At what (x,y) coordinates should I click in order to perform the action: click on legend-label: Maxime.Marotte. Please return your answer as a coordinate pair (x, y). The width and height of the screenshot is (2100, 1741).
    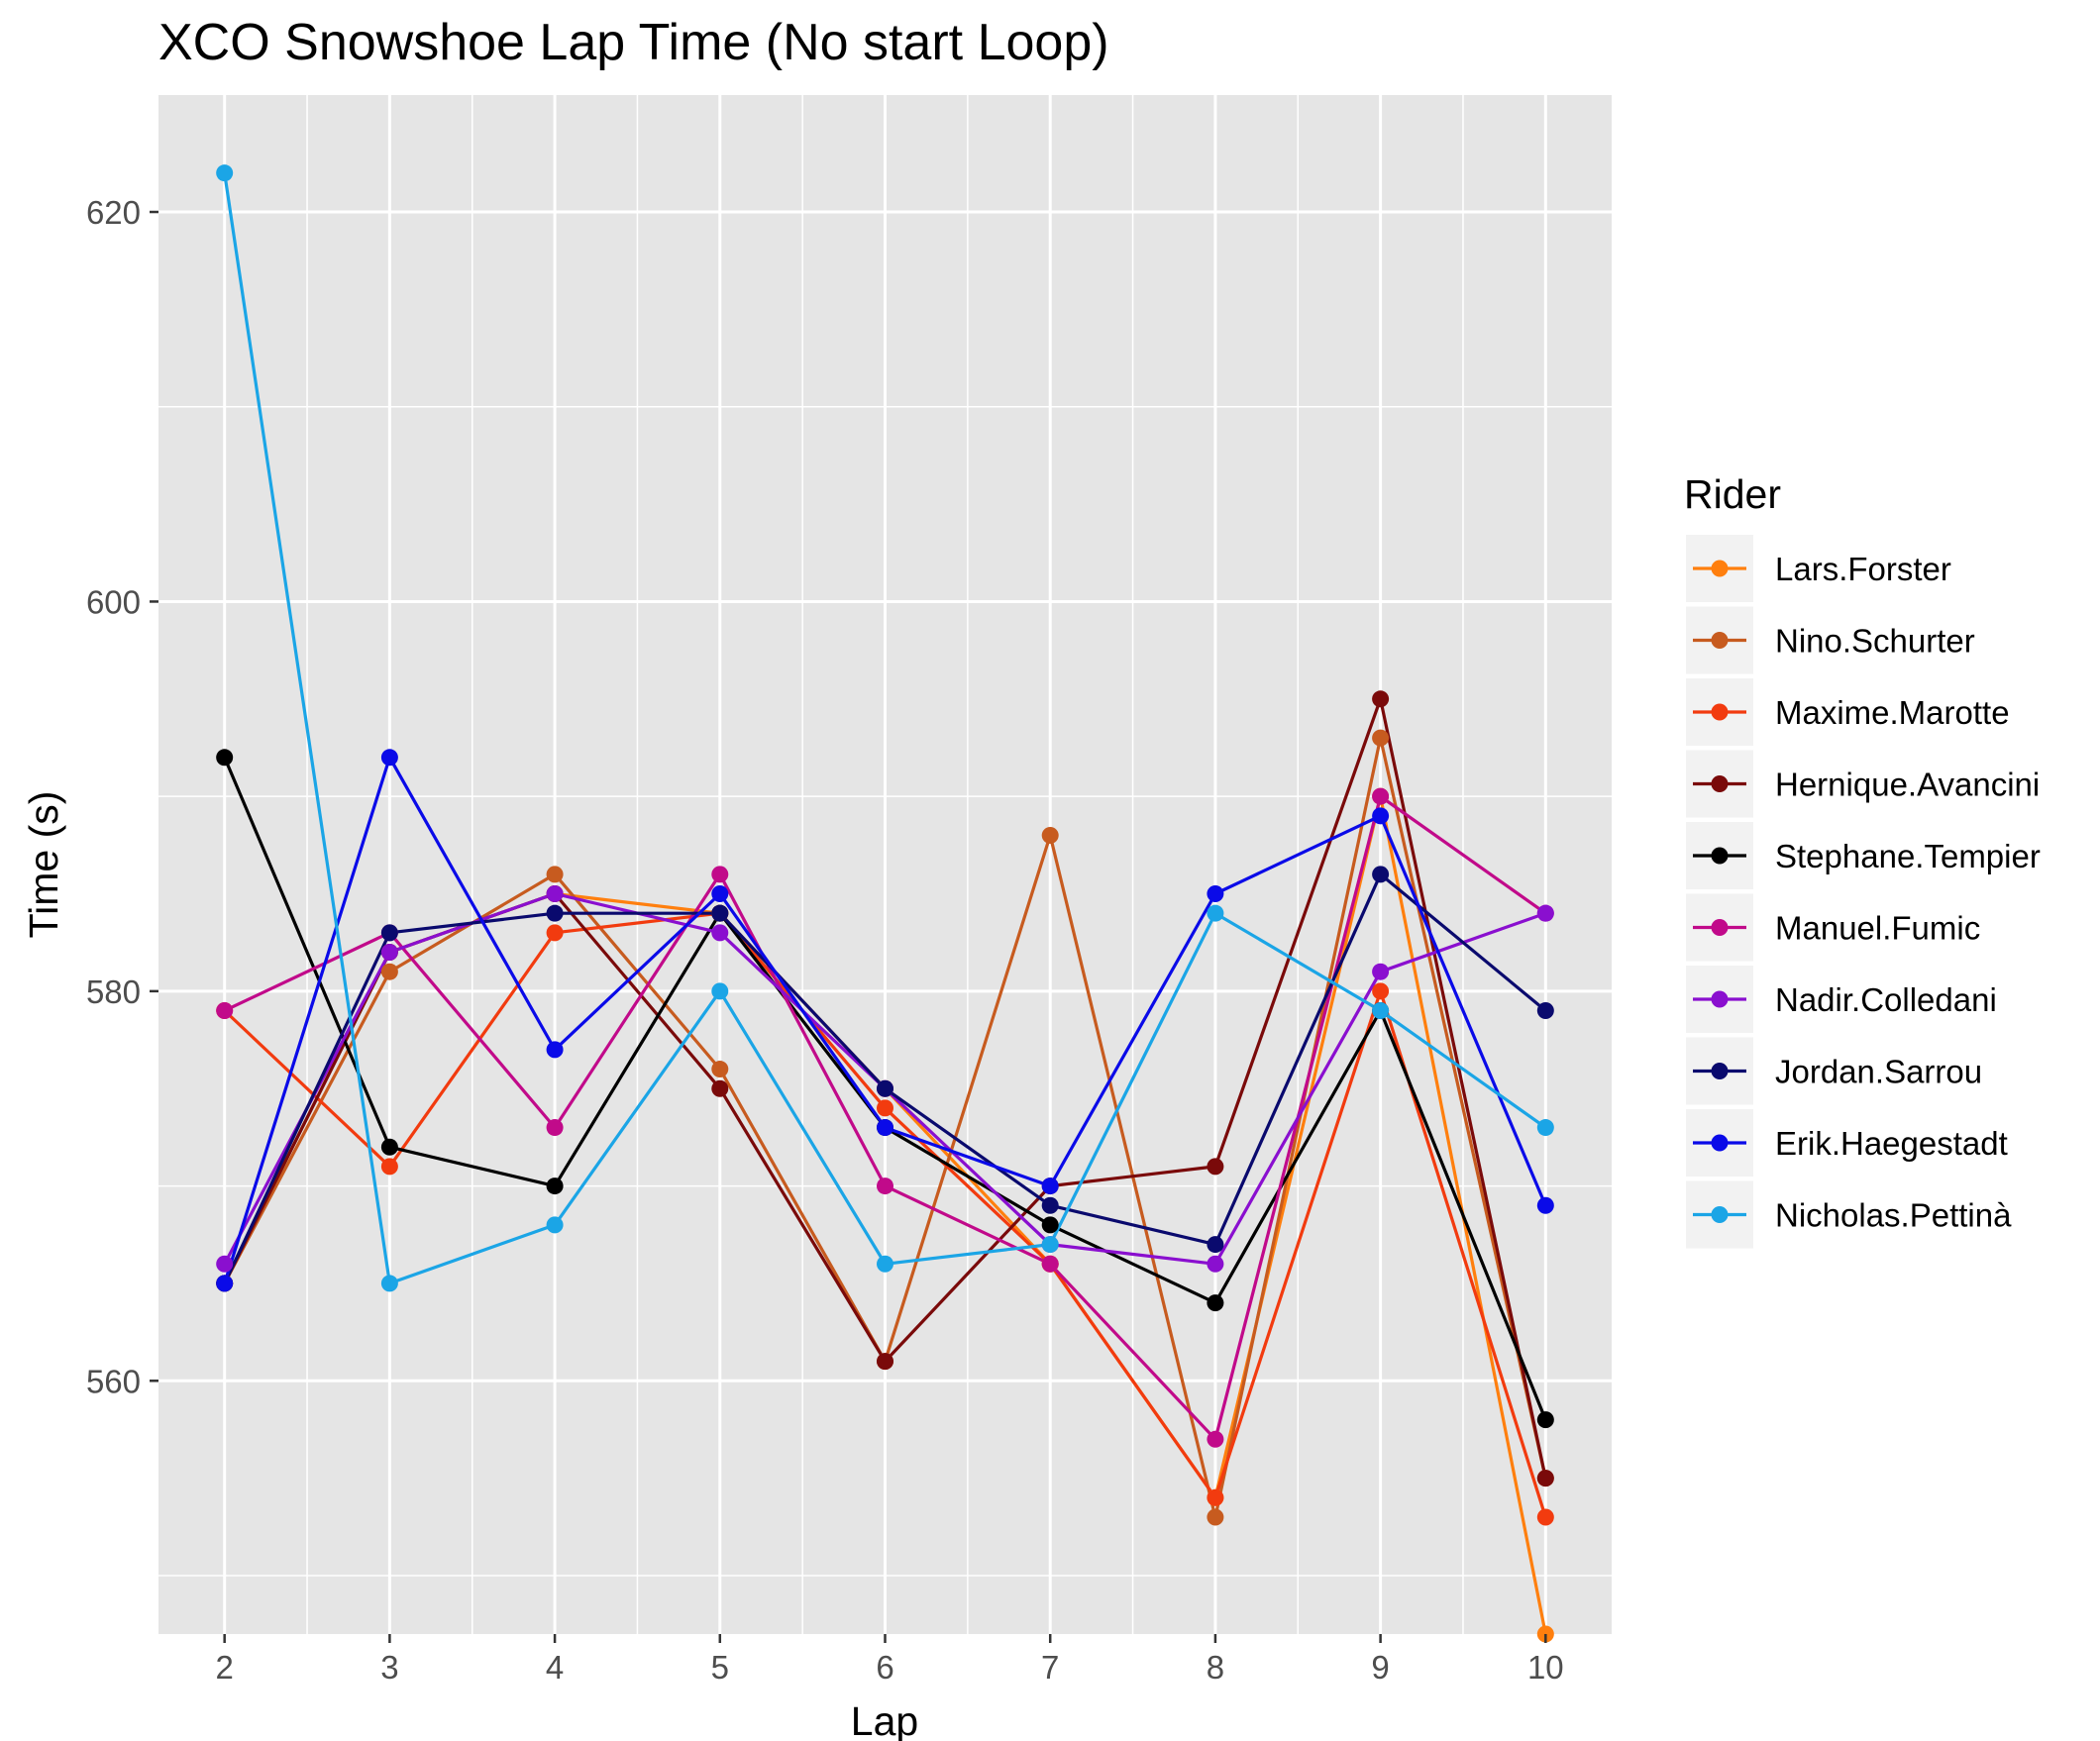
    Looking at the image, I should click on (1892, 713).